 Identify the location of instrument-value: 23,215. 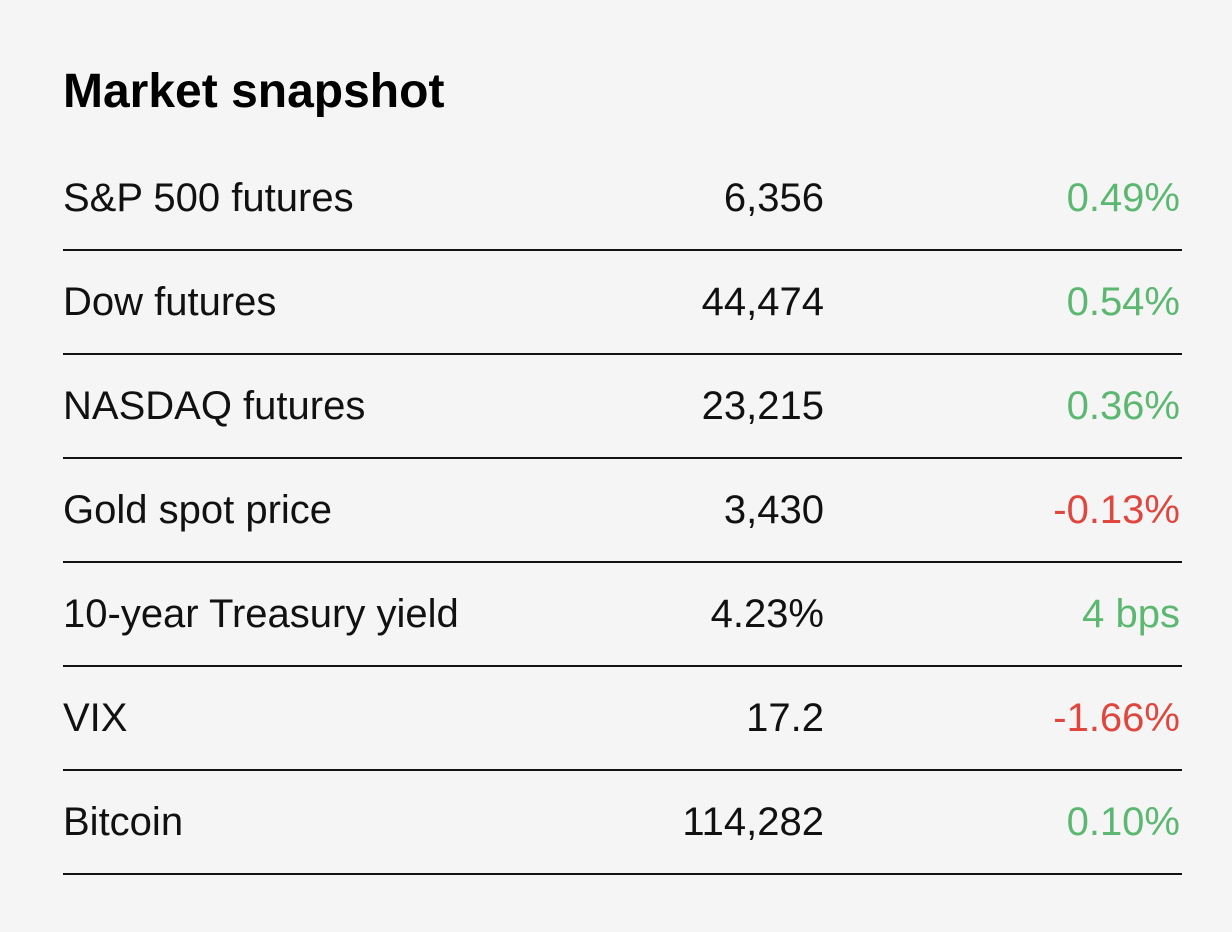
(762, 406).